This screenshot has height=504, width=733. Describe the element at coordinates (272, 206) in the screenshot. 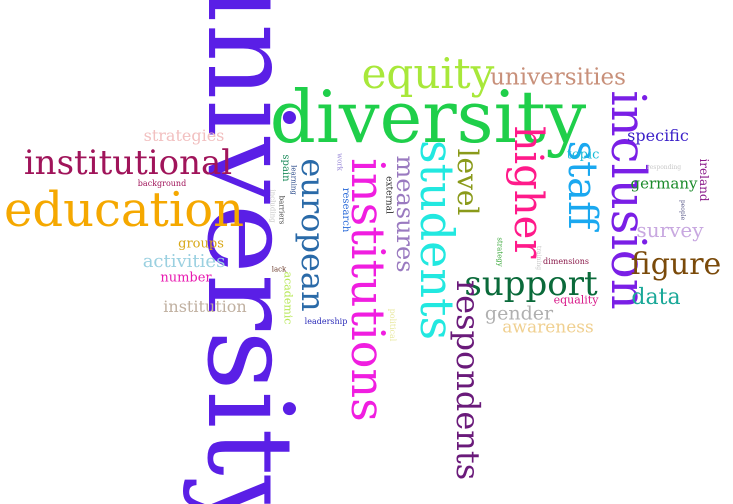

I see `word-including: including` at that location.